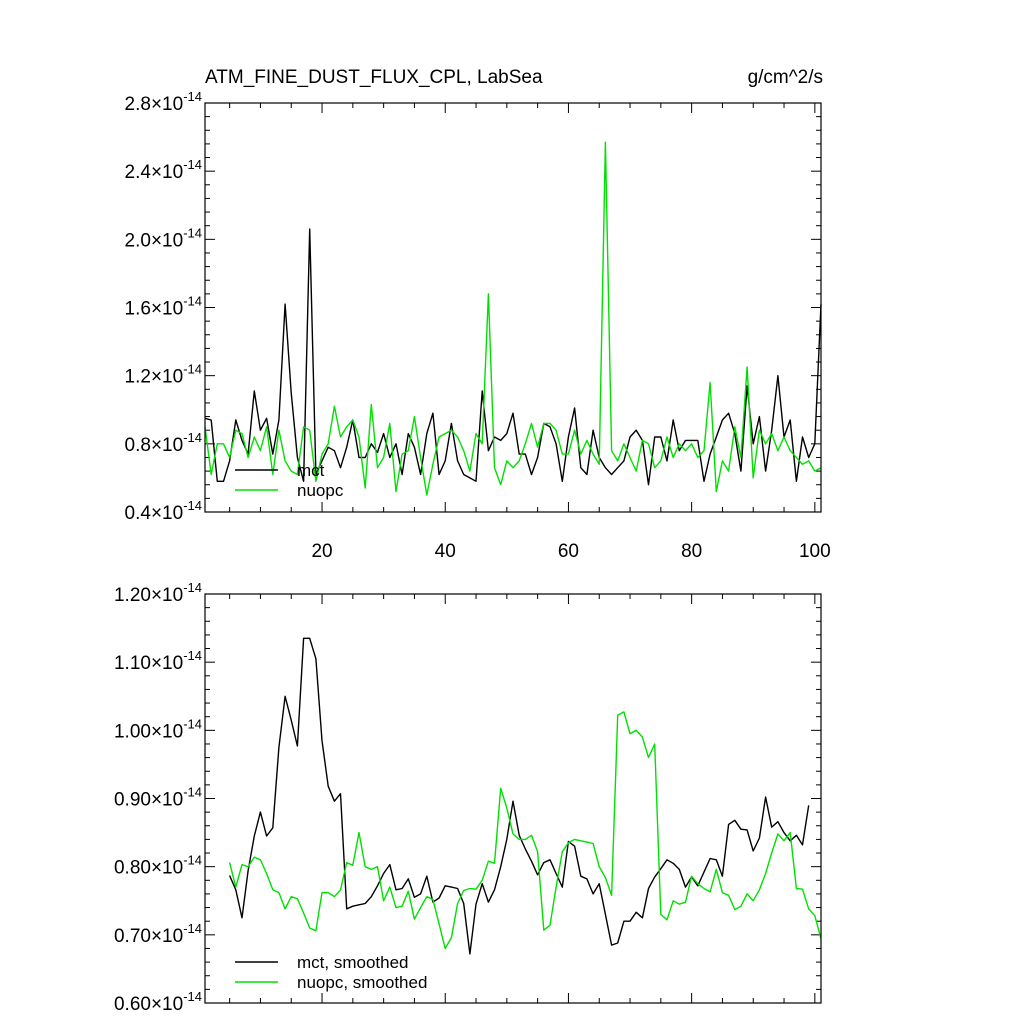 The width and height of the screenshot is (1024, 1024). What do you see at coordinates (289, 480) in the screenshot?
I see `top-legend: mct nuopc` at bounding box center [289, 480].